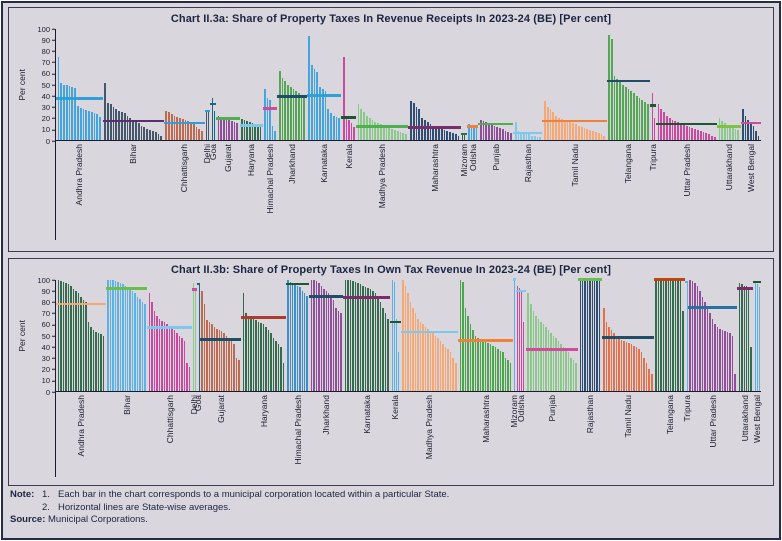 This screenshot has width=782, height=541. I want to click on state-label-zone: Kerala, so click(395, 434).